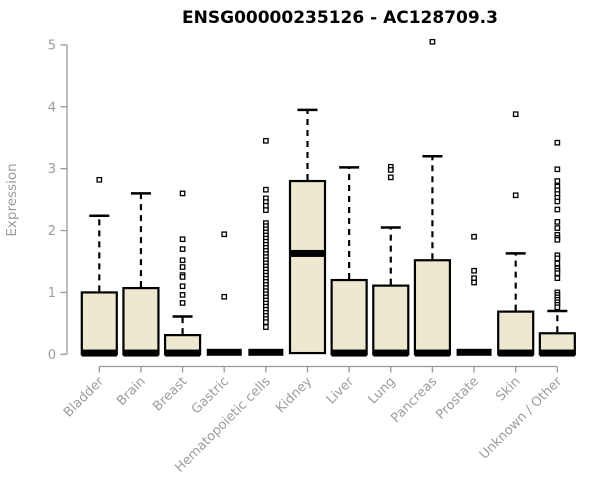 This screenshot has height=500, width=600. What do you see at coordinates (141, 353) in the screenshot?
I see `median-brain` at bounding box center [141, 353].